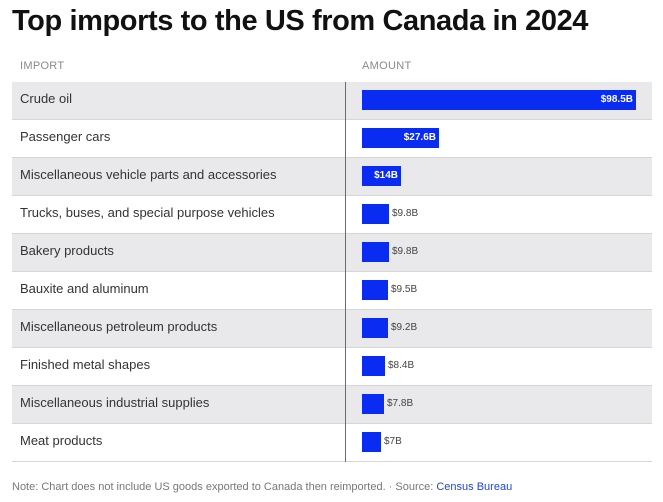 This screenshot has width=663, height=502. What do you see at coordinates (119, 326) in the screenshot?
I see `import-label: Miscellaneous petroleum products` at bounding box center [119, 326].